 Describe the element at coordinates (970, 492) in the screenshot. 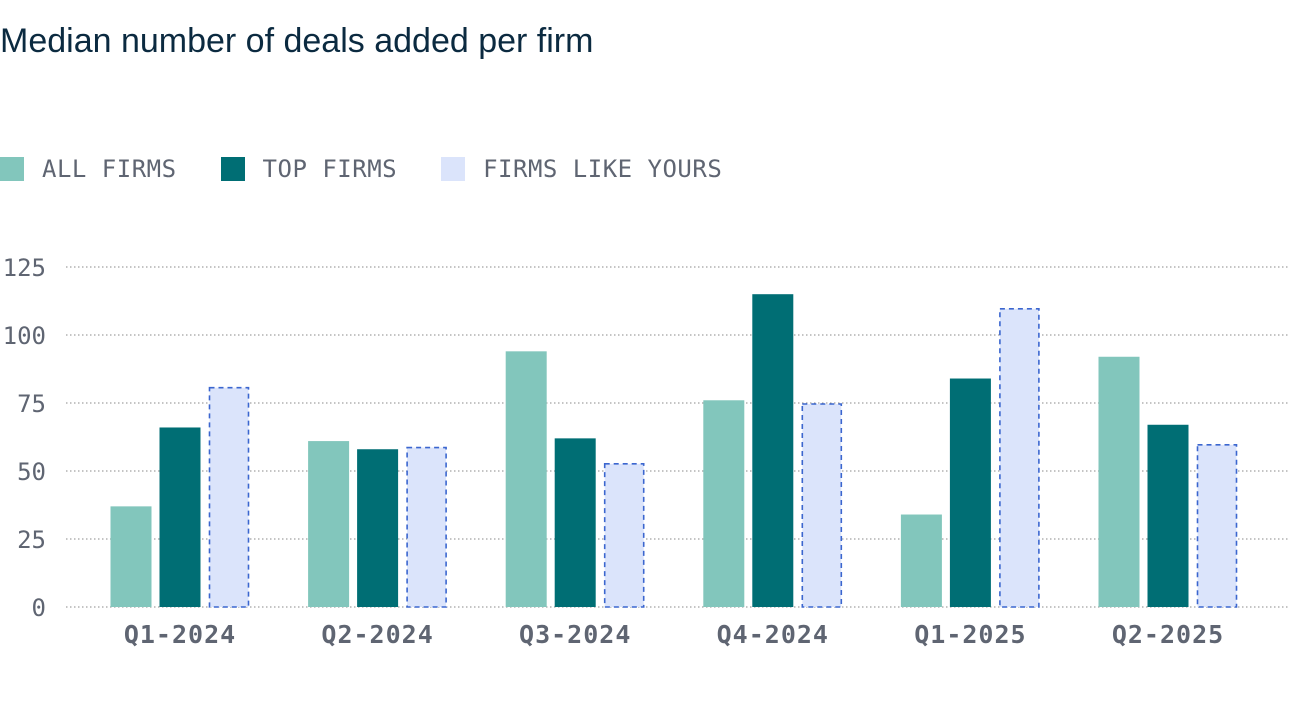

I see `bar-top-firms-q1-2025` at that location.